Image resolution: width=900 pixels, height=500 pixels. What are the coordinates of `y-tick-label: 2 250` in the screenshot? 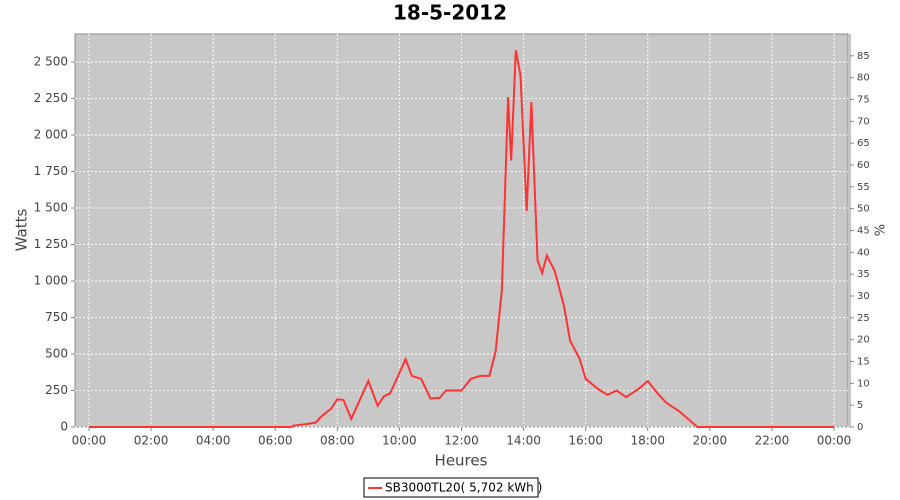 It's located at (51, 98).